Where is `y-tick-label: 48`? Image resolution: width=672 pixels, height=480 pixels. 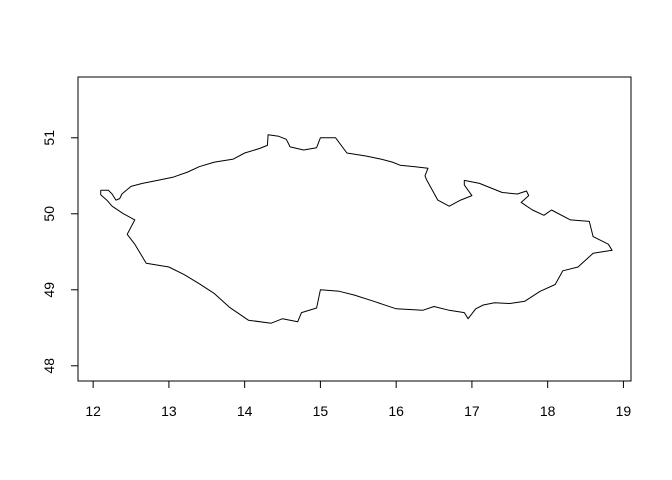 y-tick-label: 48 is located at coordinates (49, 366).